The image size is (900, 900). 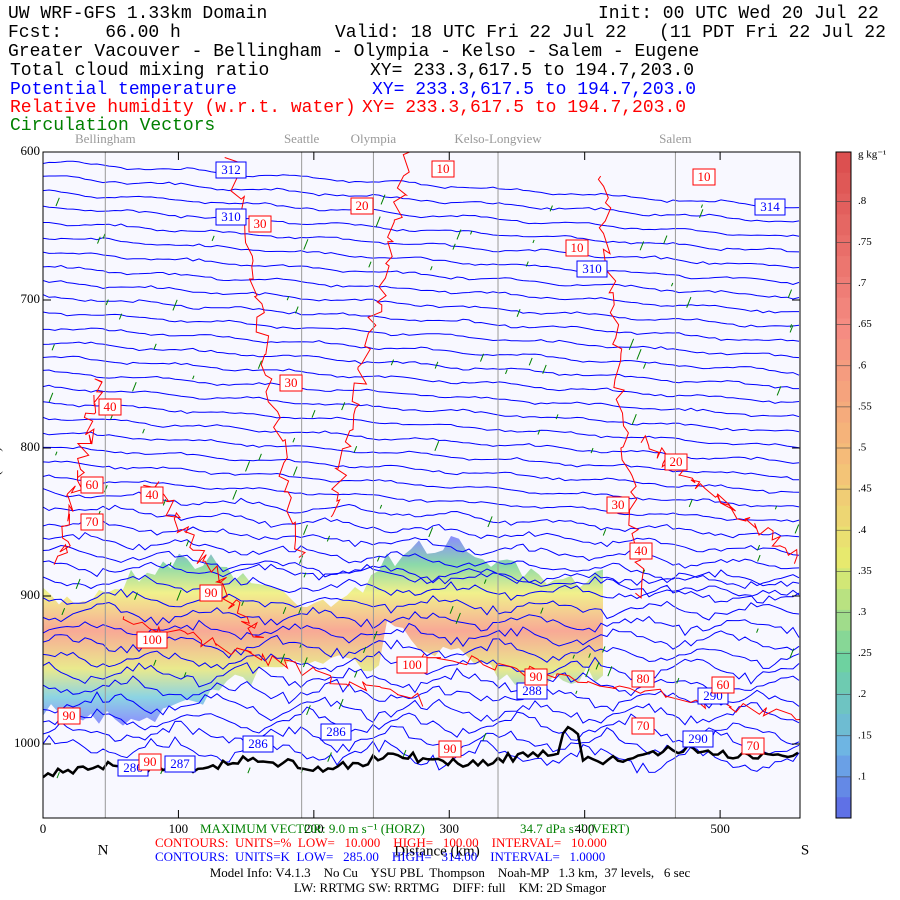 I want to click on colorbar-tick-label: .7, so click(x=862, y=283).